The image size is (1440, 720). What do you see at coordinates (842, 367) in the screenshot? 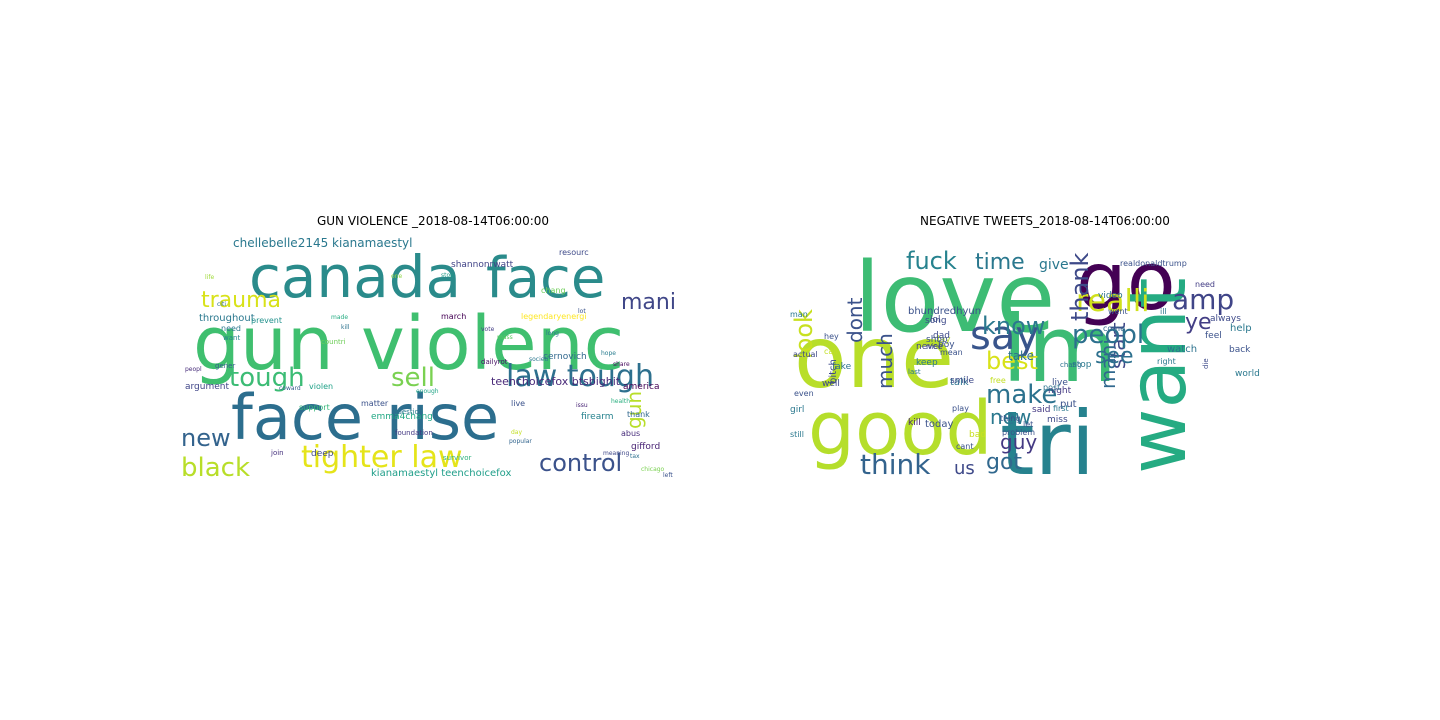
I see `word-fake: fake` at bounding box center [842, 367].